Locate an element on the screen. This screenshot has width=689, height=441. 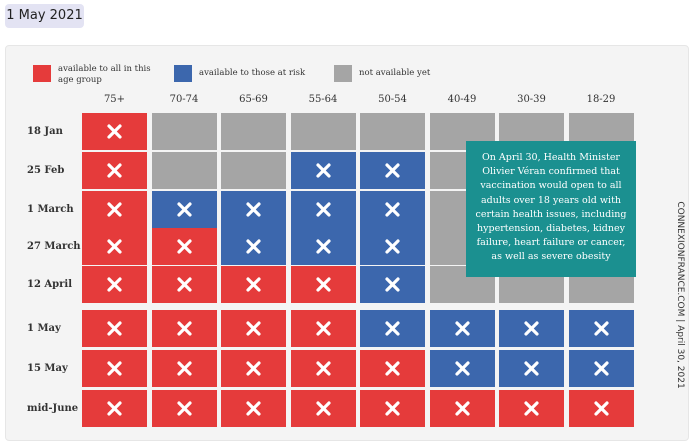
column-header: 70-74 is located at coordinates (184, 99).